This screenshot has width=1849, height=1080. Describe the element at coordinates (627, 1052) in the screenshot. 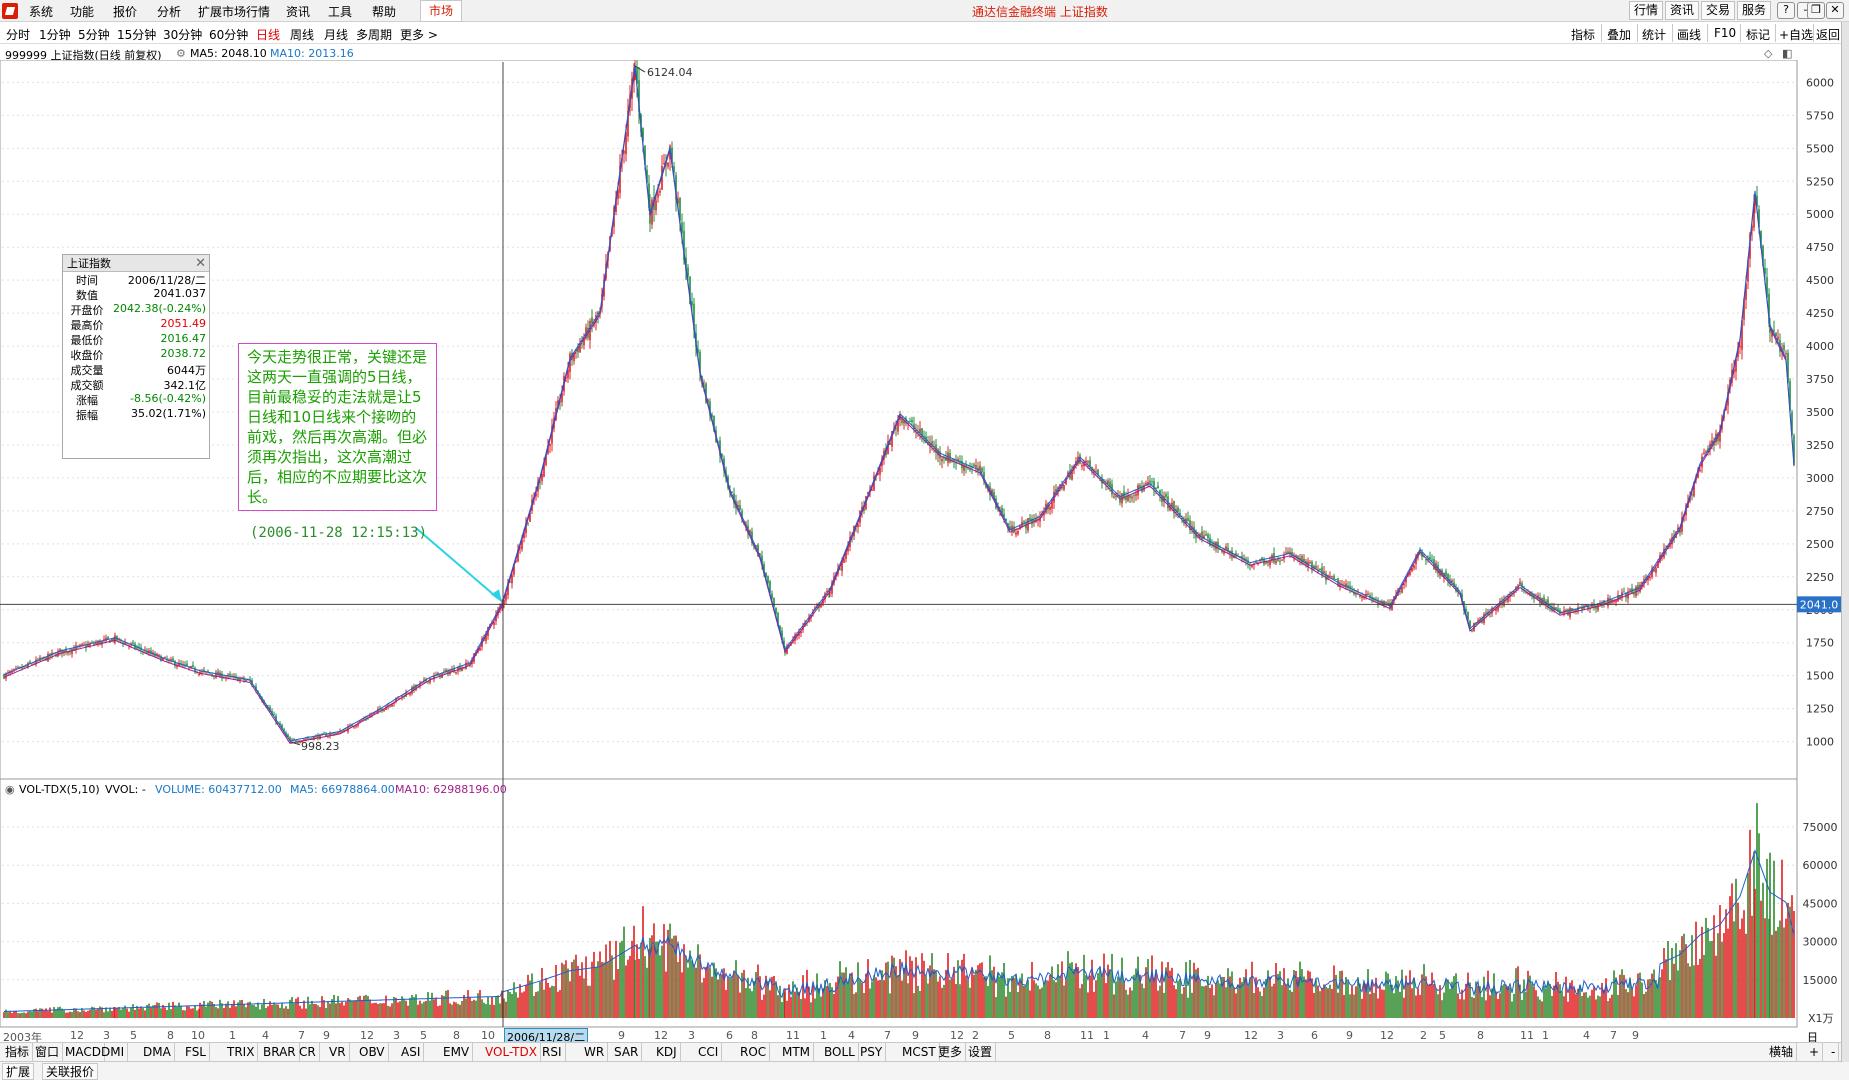

I see `indicator-tab: SAR` at that location.